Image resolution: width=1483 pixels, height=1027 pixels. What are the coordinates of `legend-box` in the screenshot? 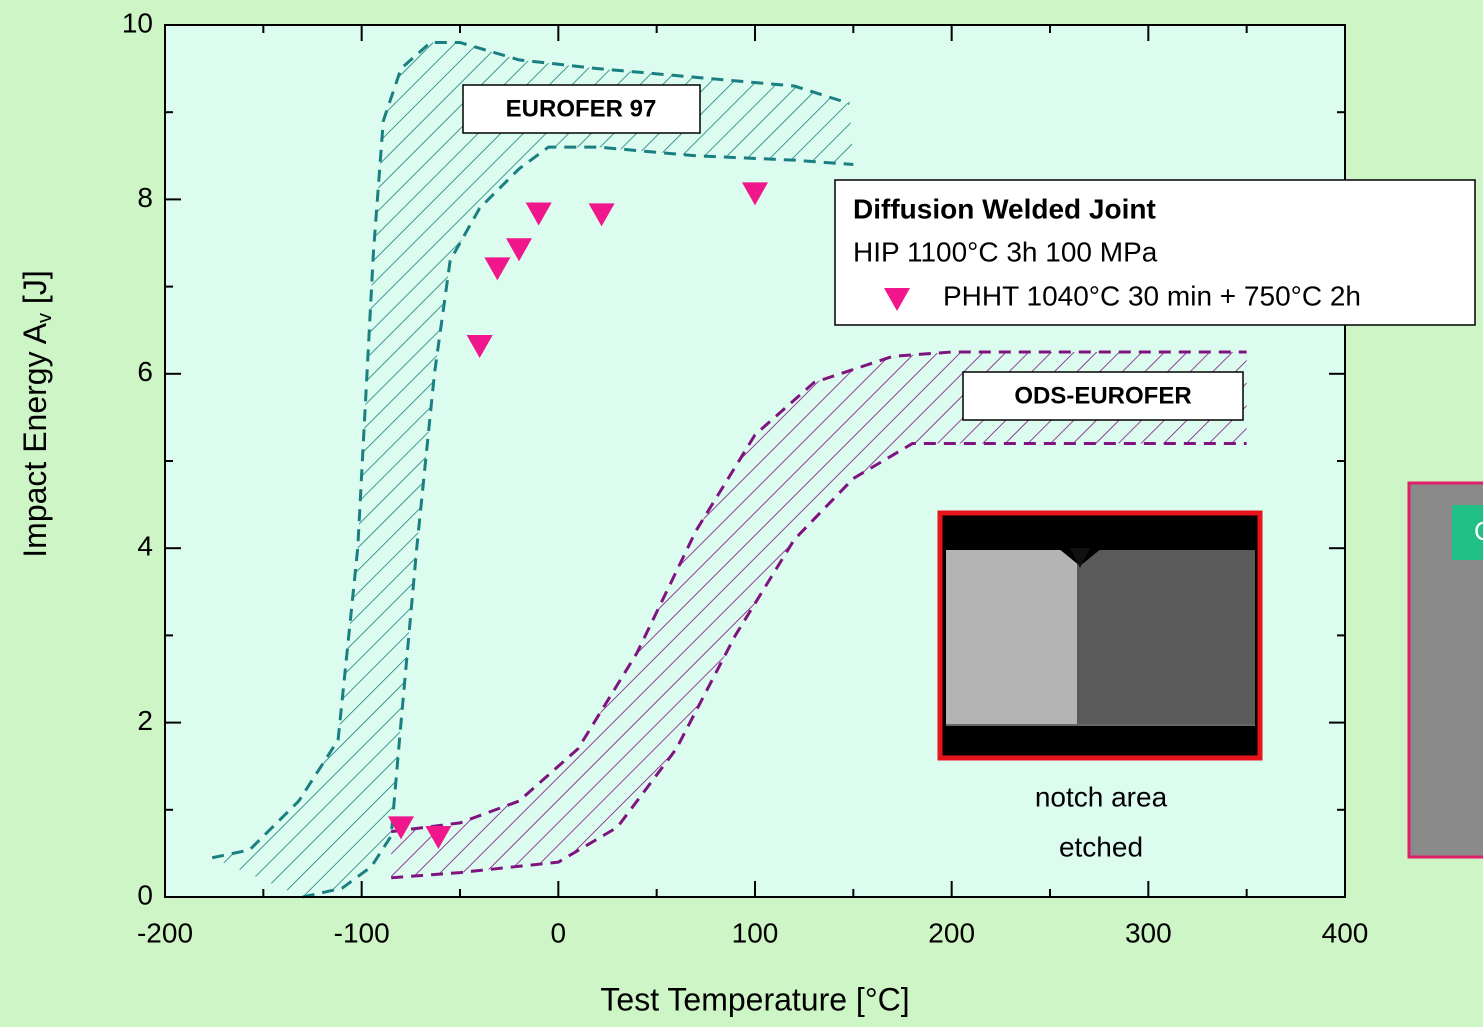 It's located at (1155, 252).